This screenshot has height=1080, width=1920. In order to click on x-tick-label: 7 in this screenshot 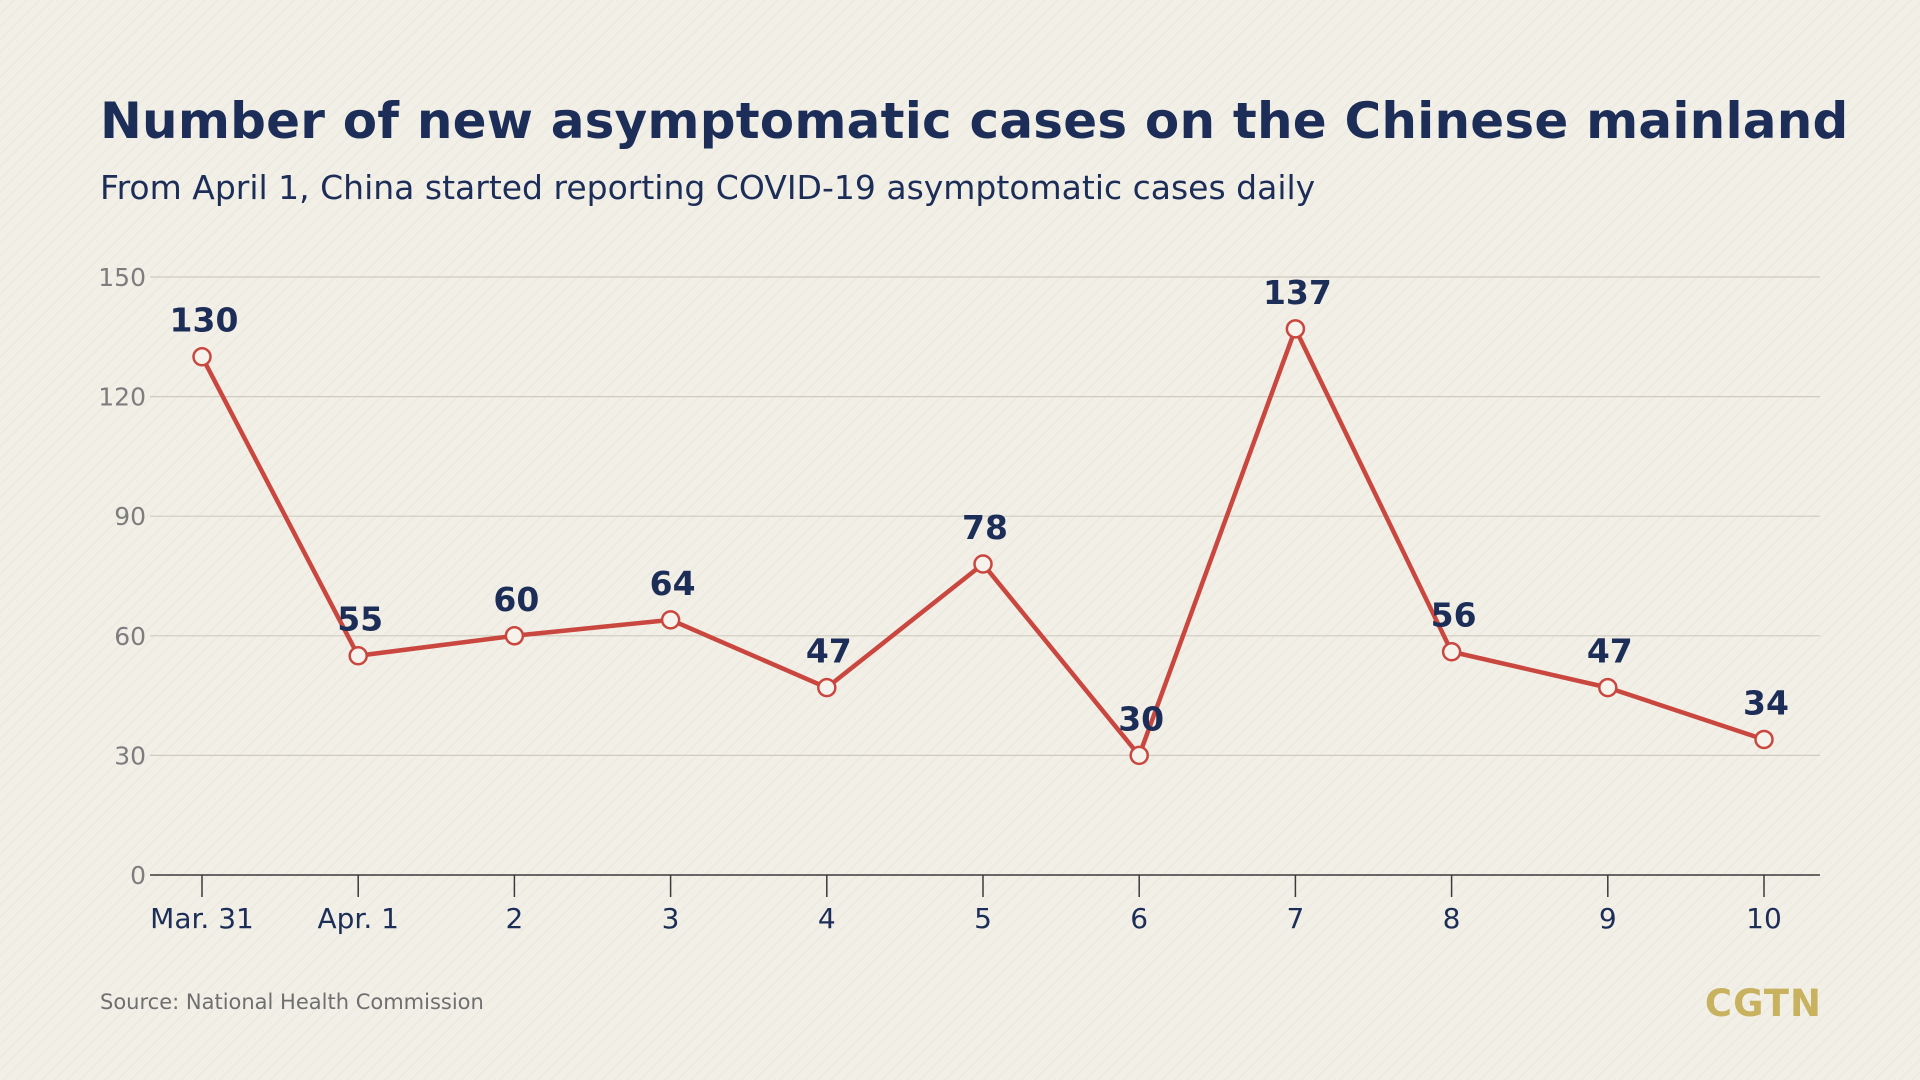, I will do `click(1295, 918)`.